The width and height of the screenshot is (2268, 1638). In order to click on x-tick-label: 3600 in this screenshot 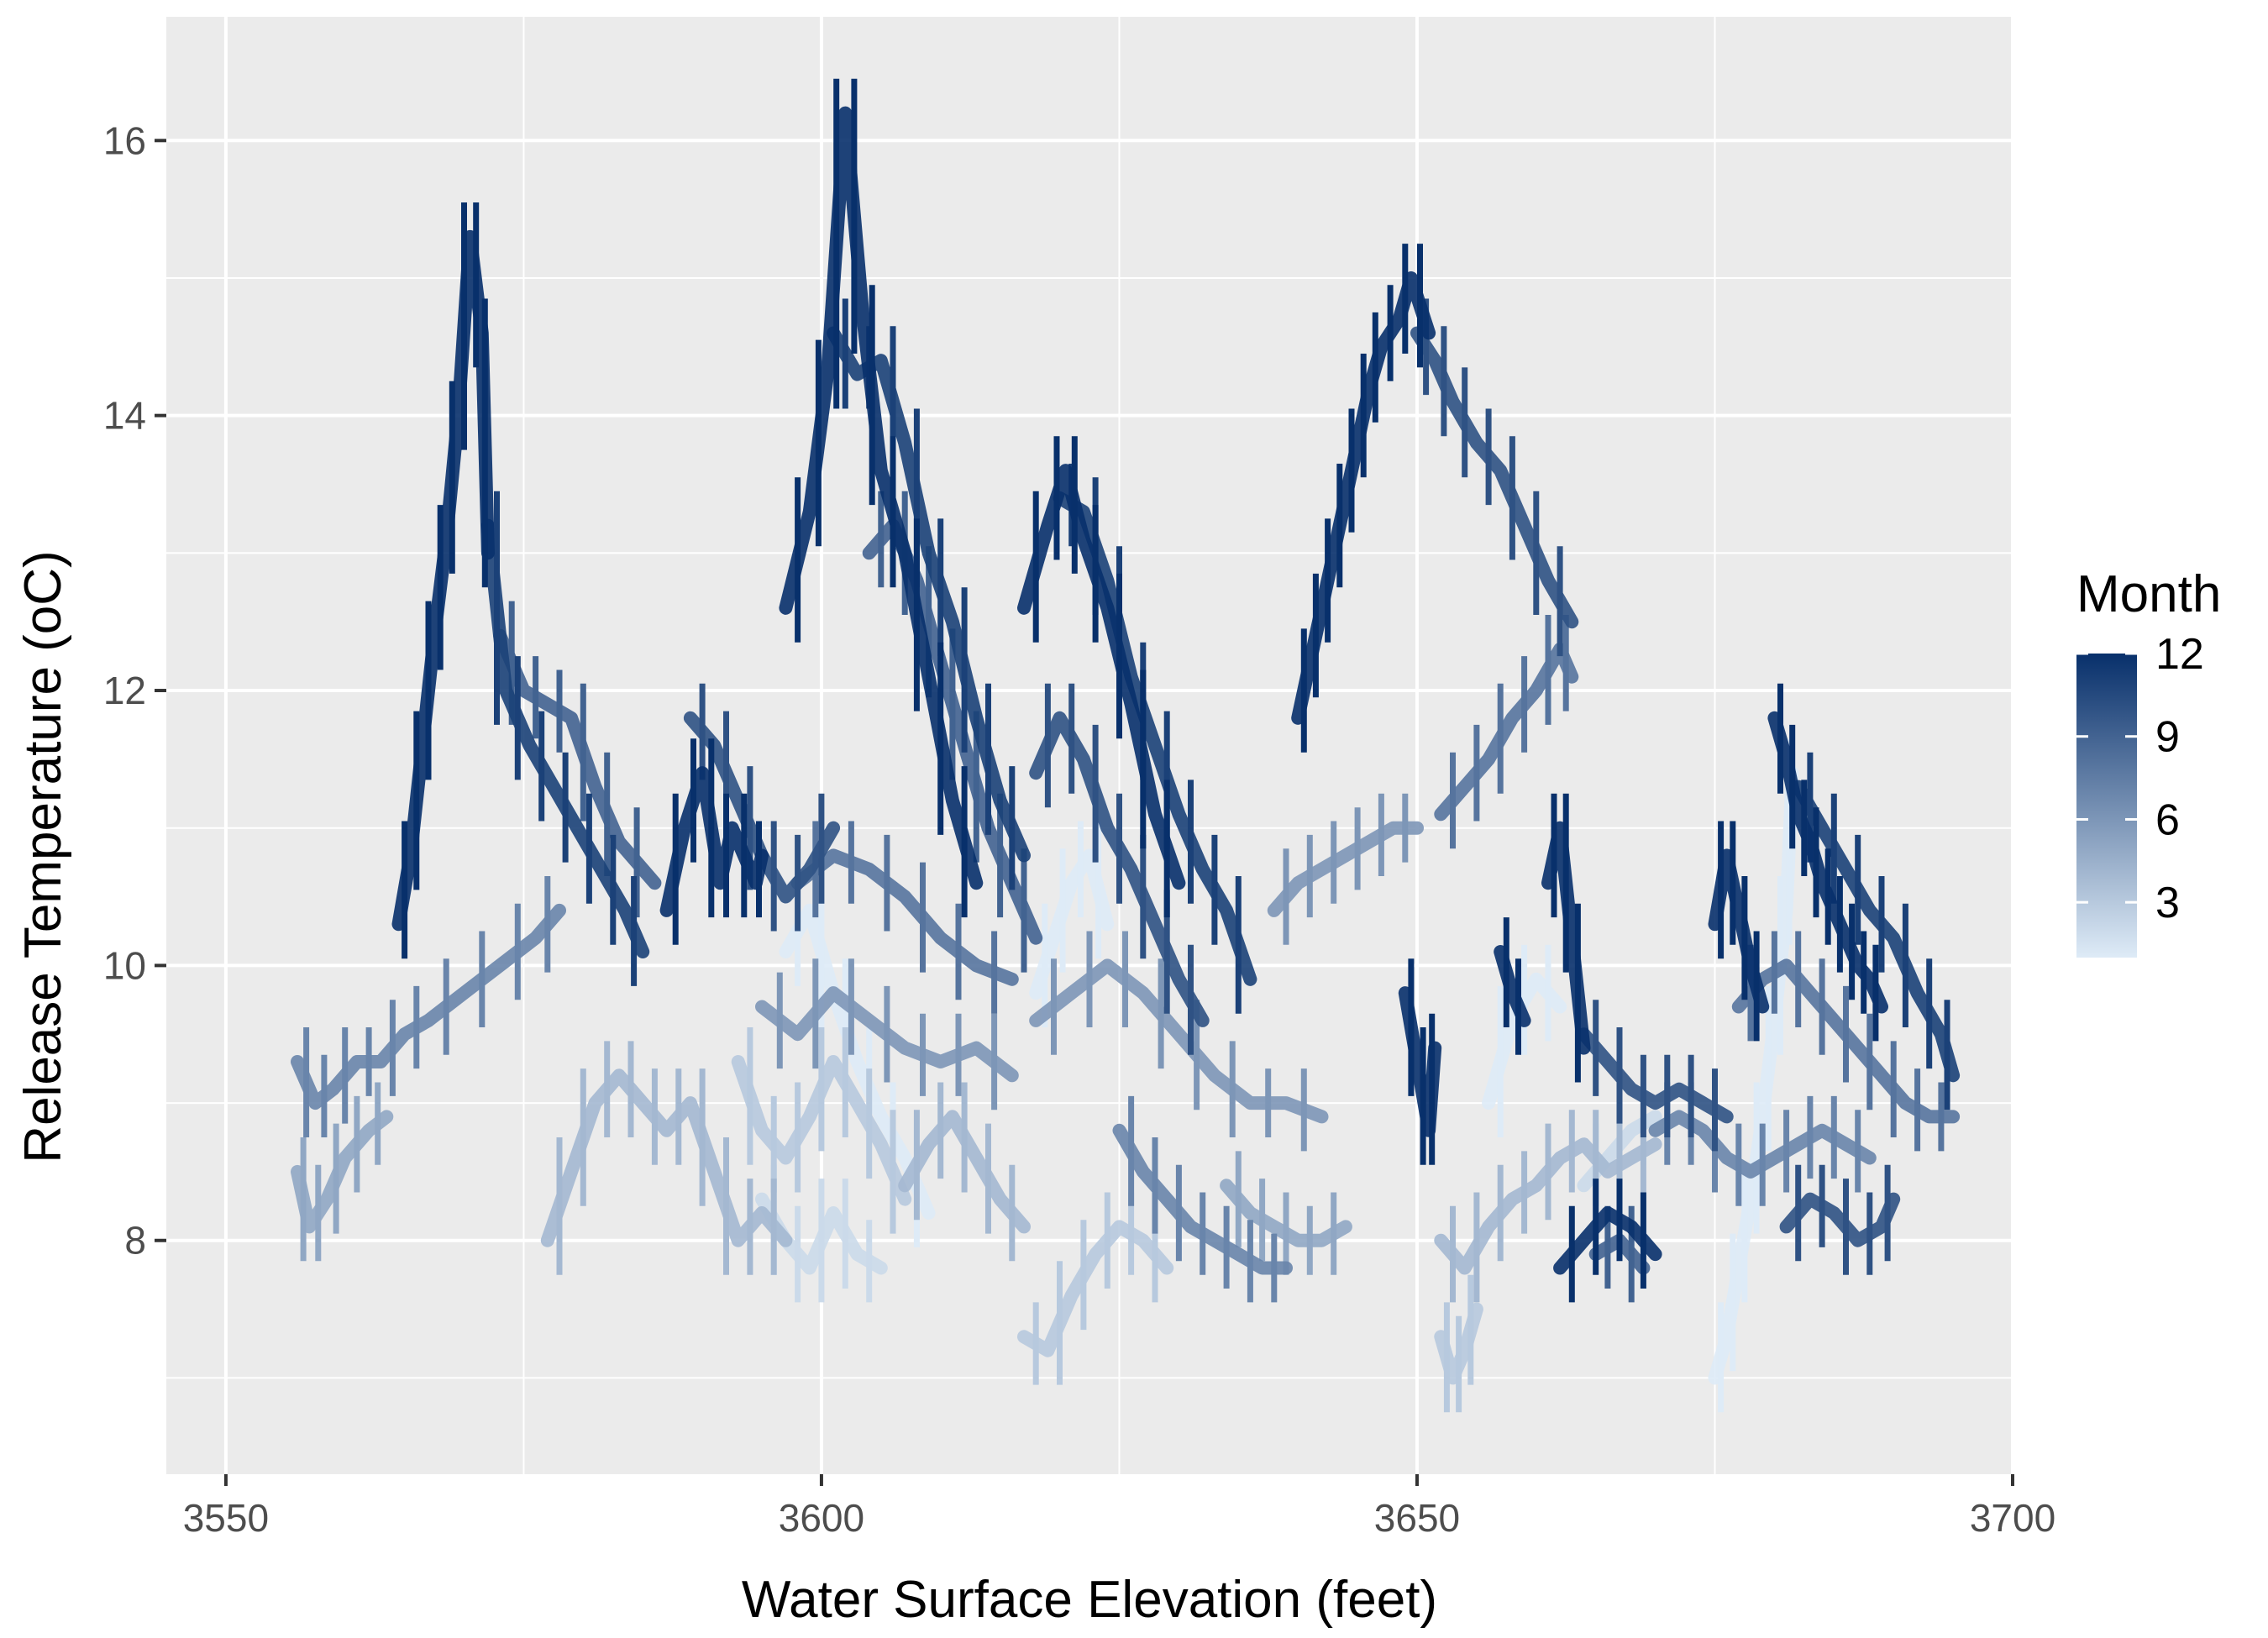, I will do `click(821, 1518)`.